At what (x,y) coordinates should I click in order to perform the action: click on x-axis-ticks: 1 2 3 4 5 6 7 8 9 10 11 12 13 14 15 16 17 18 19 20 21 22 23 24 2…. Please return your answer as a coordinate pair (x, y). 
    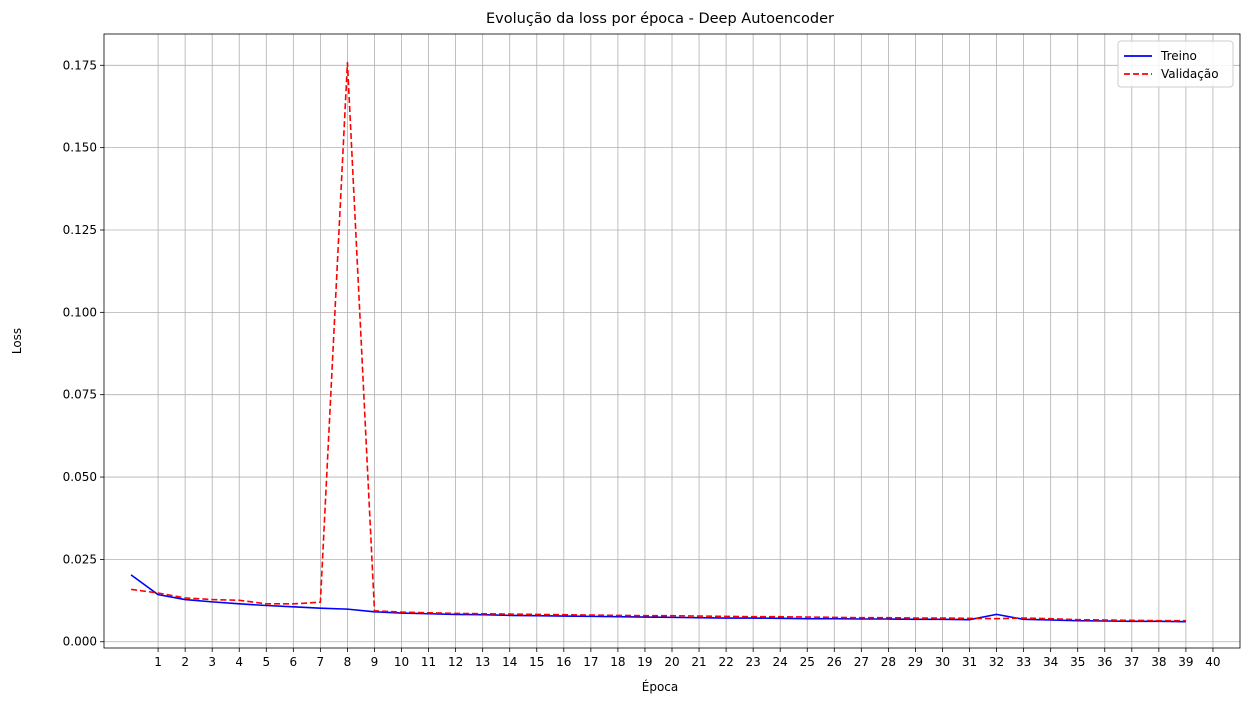
    Looking at the image, I should click on (687, 658).